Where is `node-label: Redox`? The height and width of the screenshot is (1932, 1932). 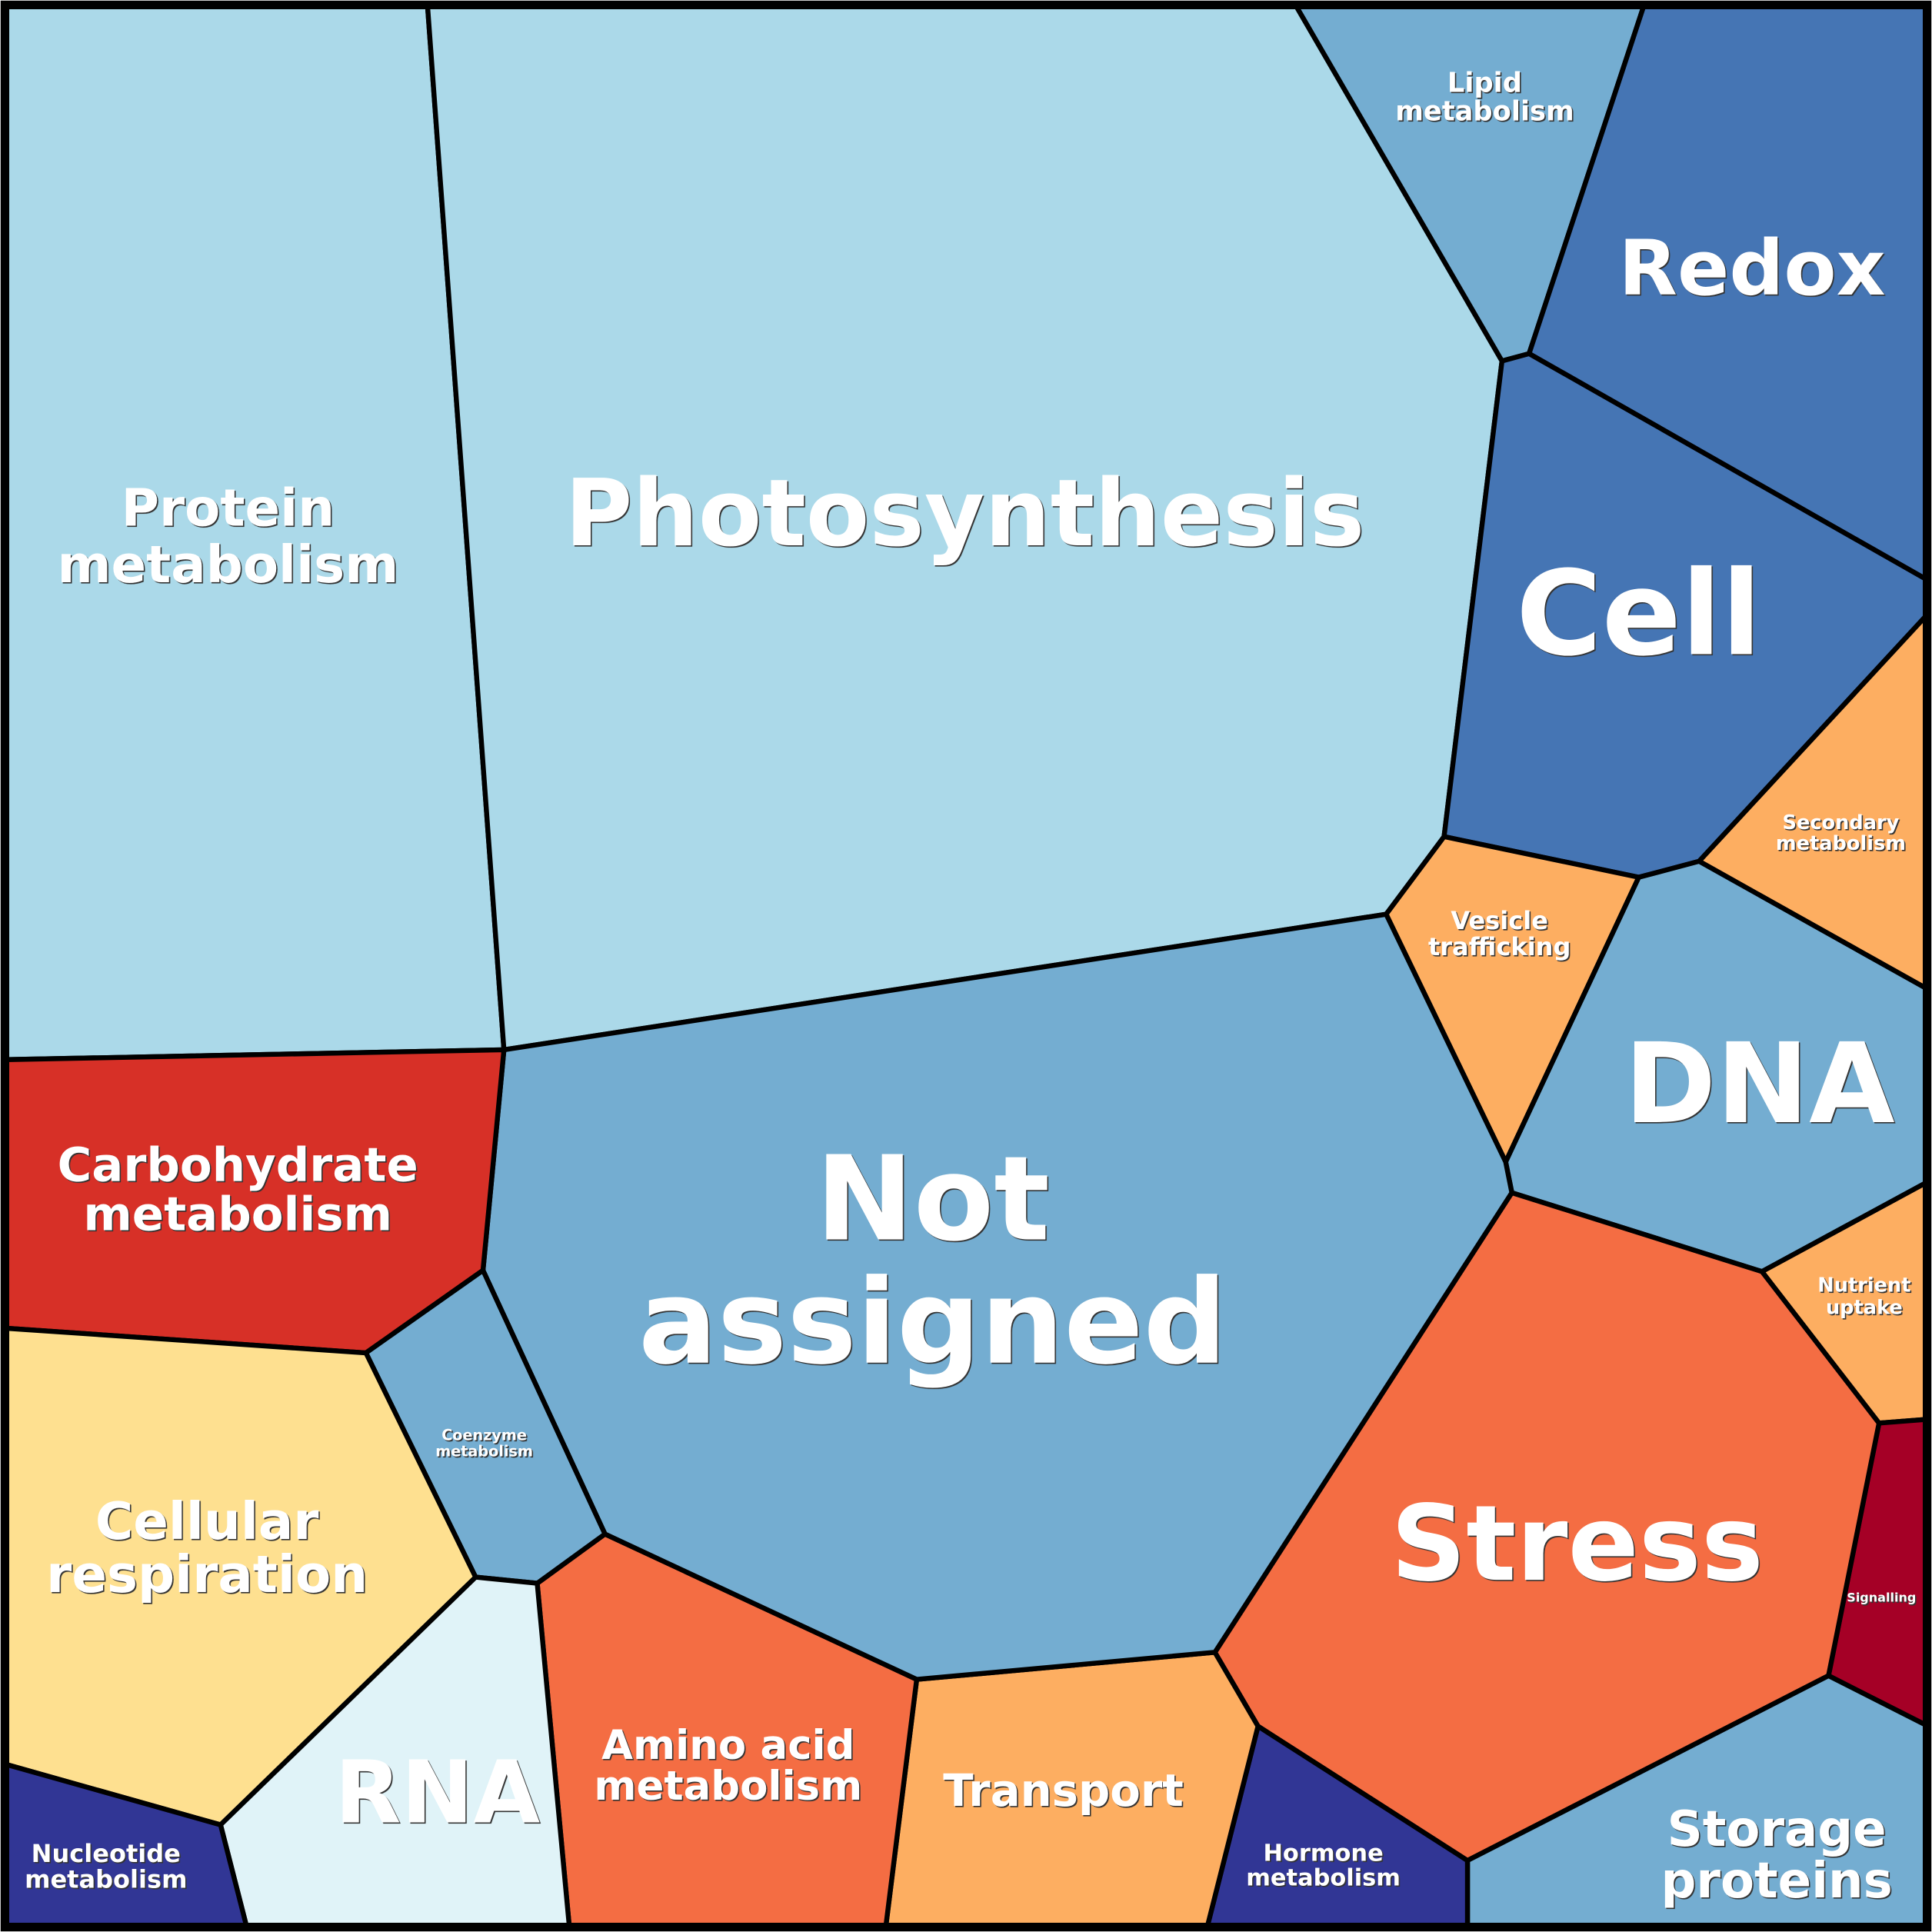
node-label: Redox is located at coordinates (1751, 269).